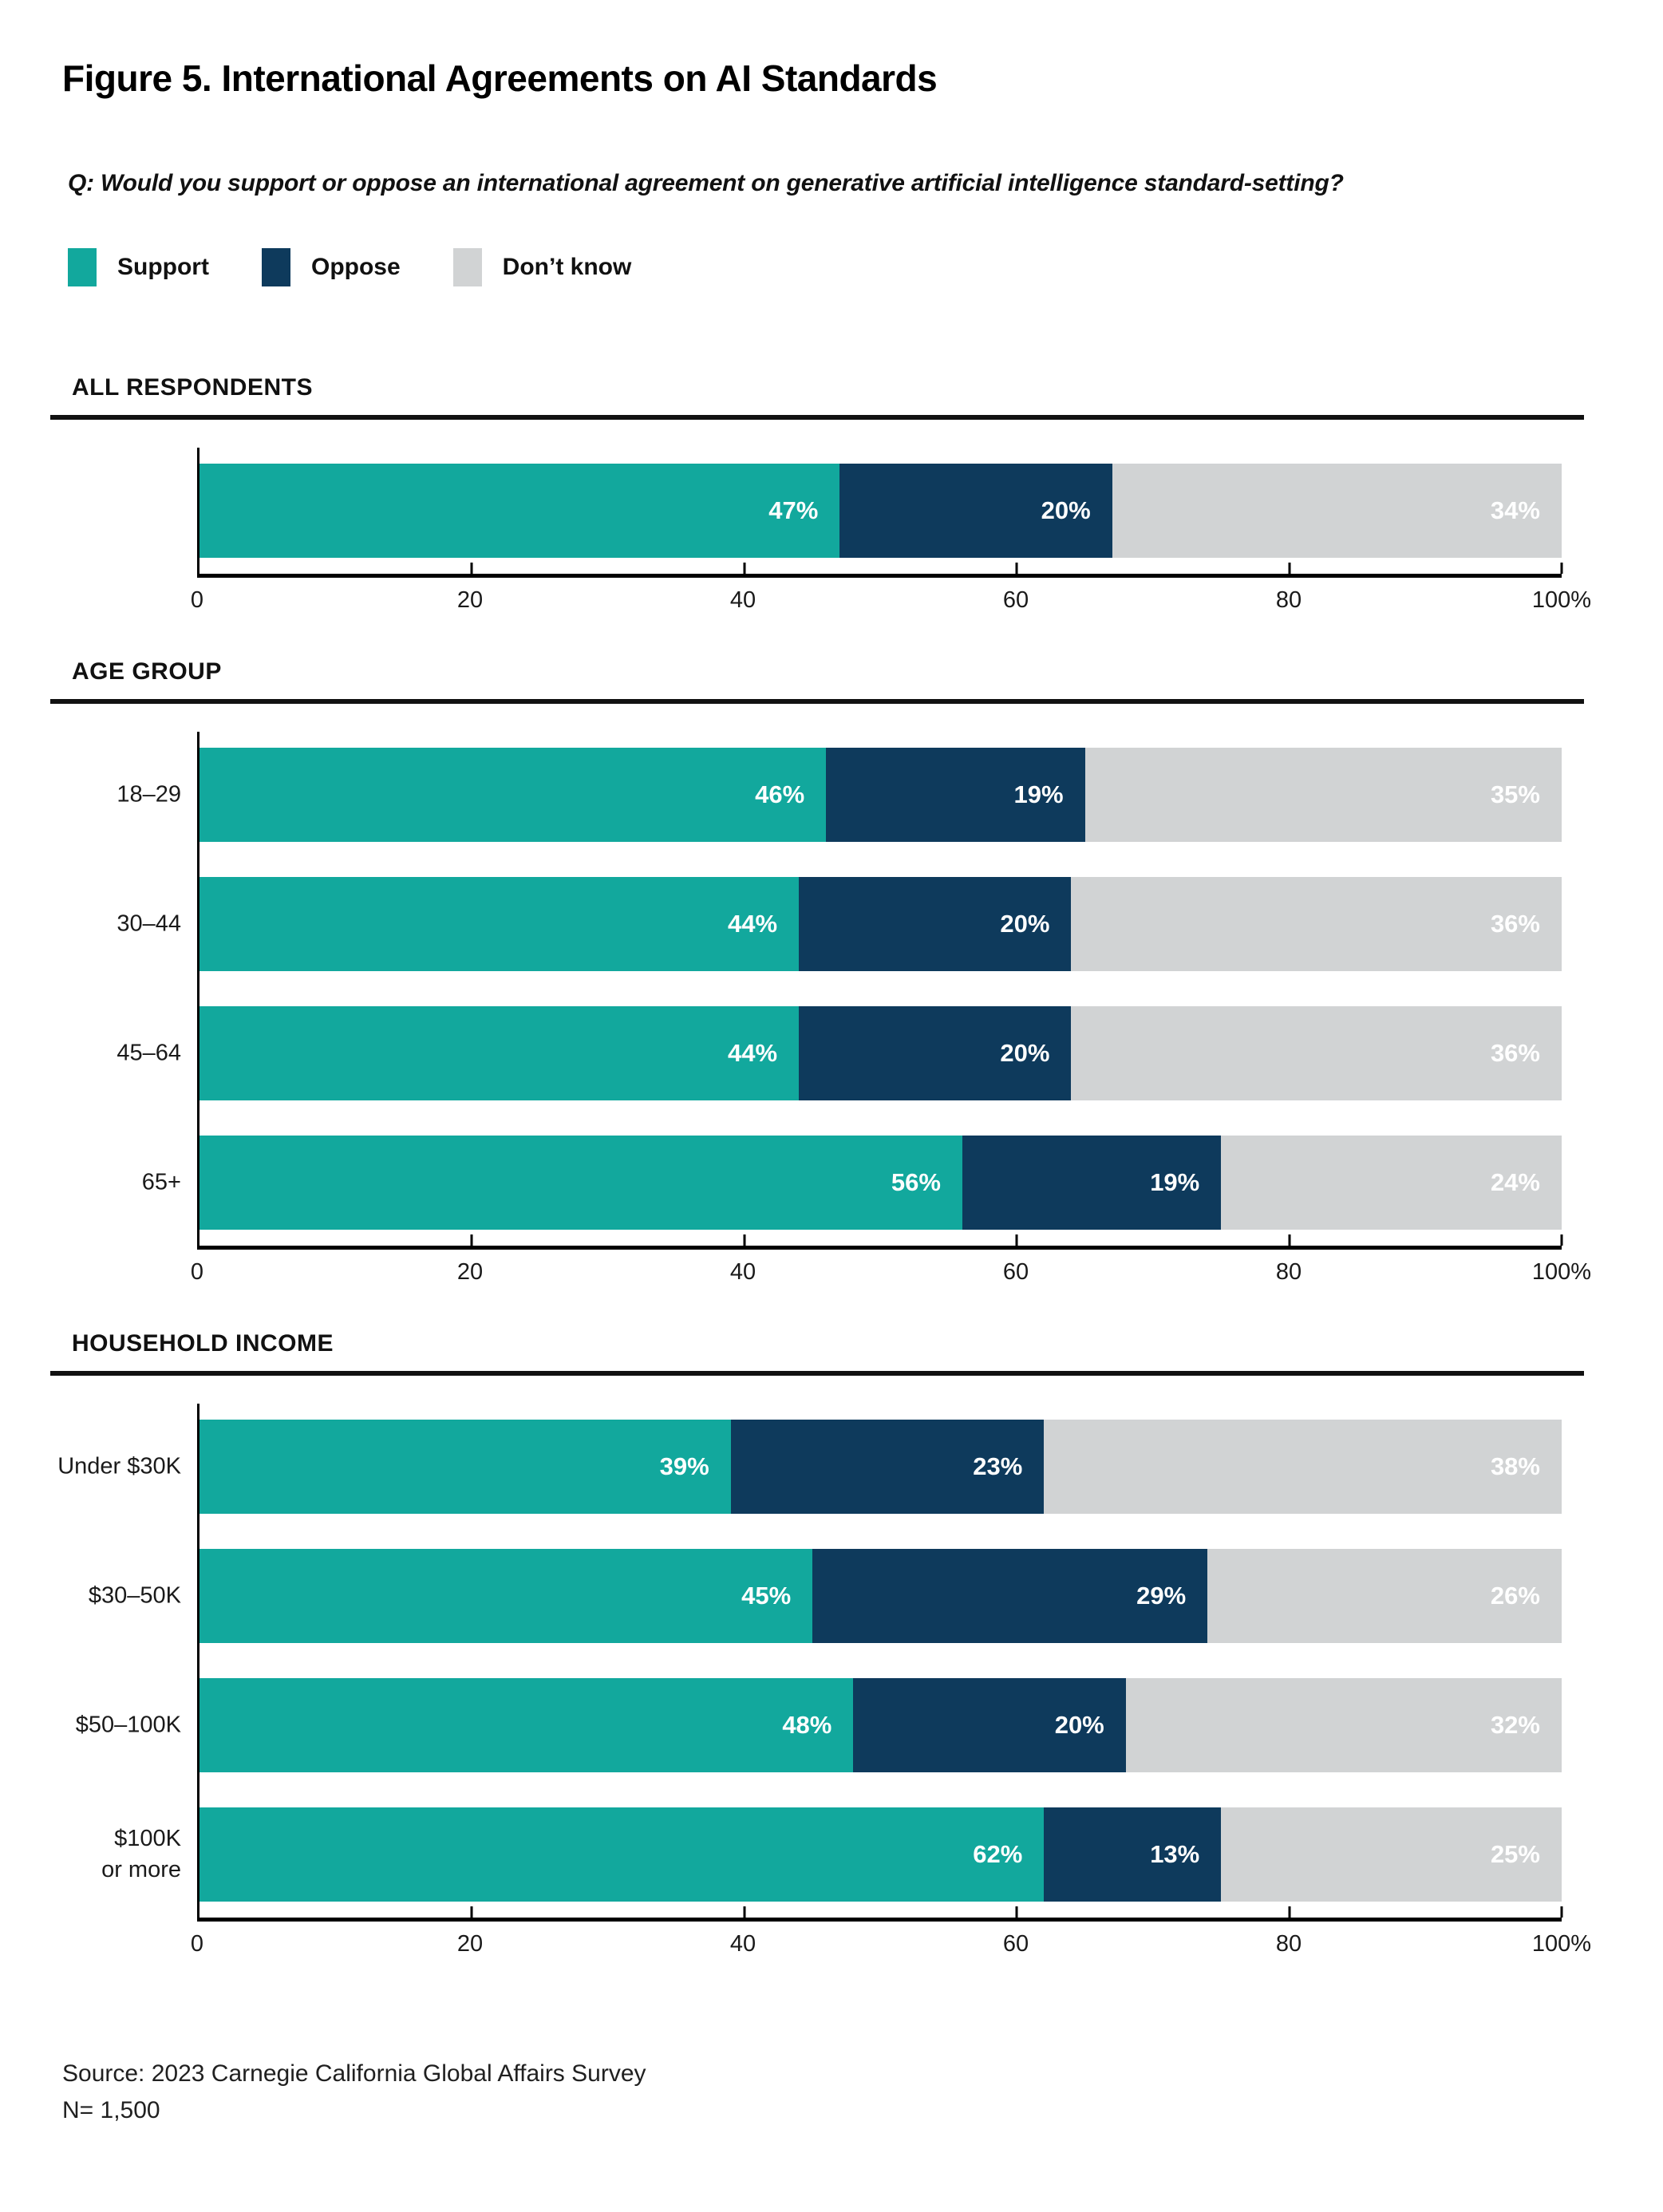  Describe the element at coordinates (1010, 1596) in the screenshot. I see `bar-segment-oppose: 29%` at that location.